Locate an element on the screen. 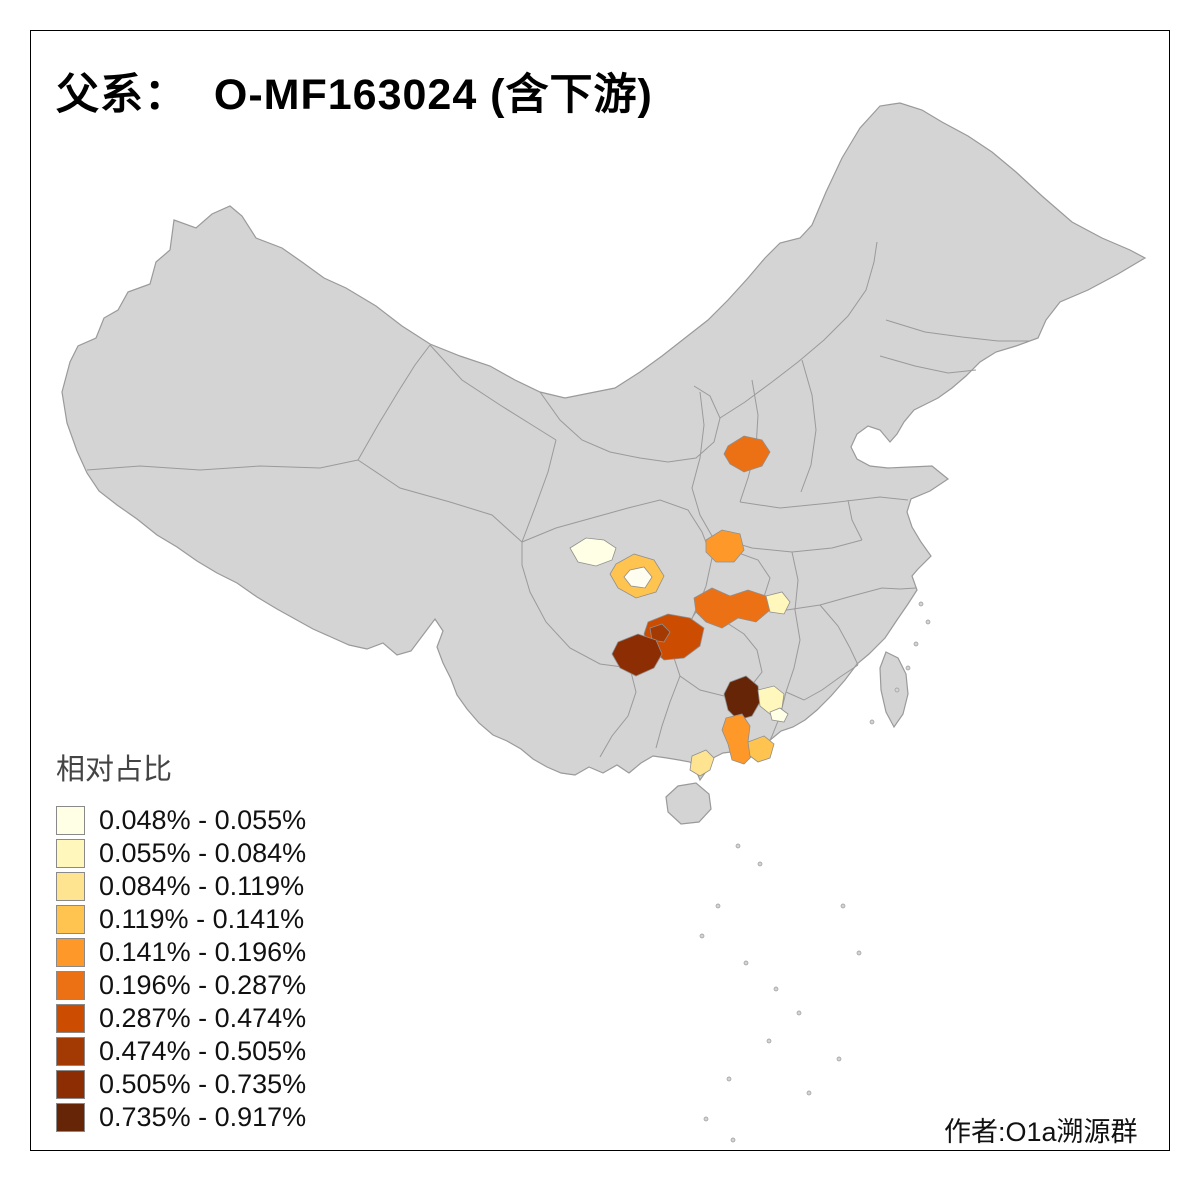 This screenshot has width=1200, height=1200. legend-row: 0.505% - 0.735% is located at coordinates (181, 1084).